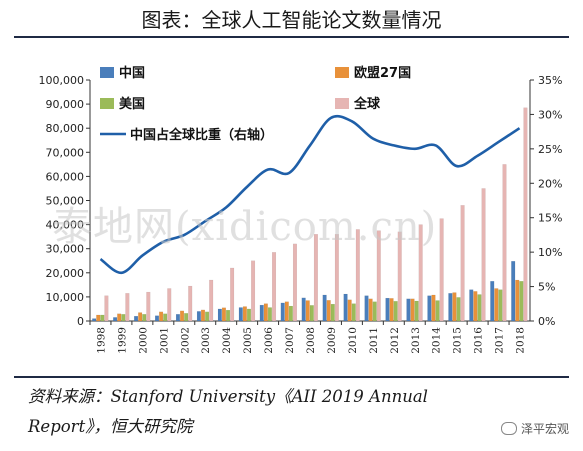 Image resolution: width=583 pixels, height=451 pixels. What do you see at coordinates (311, 340) in the screenshot?
I see `x-tick-label: 2008` at bounding box center [311, 340].